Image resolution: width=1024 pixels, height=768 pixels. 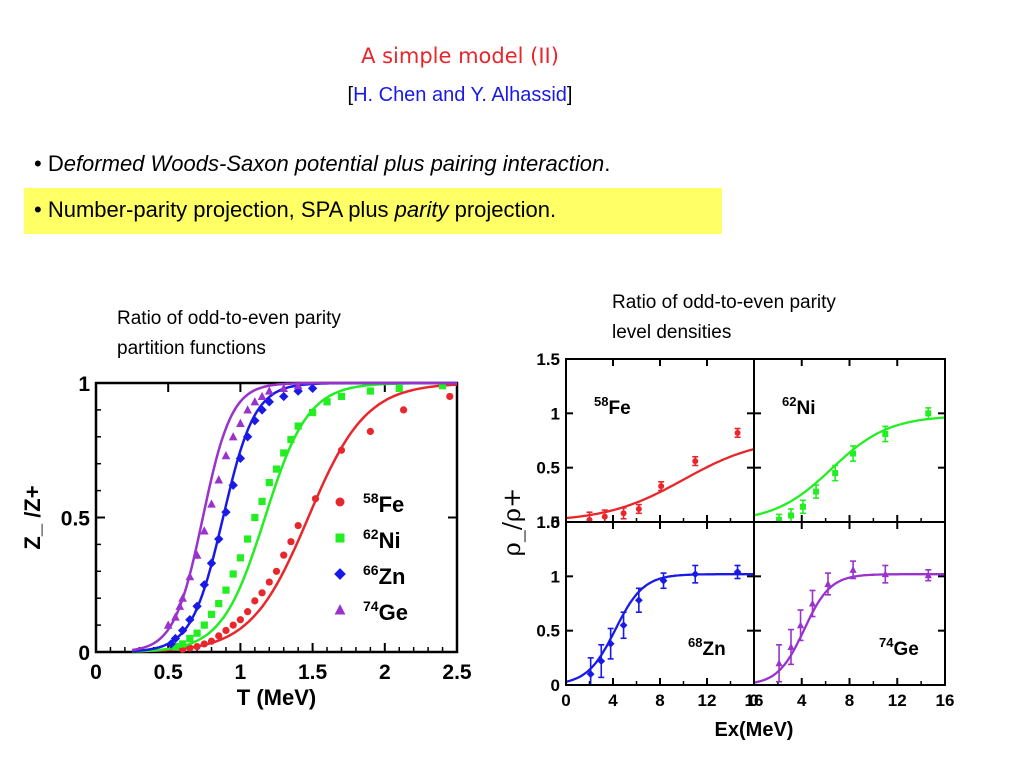 I want to click on y-tick-label: 0, so click(x=84, y=653).